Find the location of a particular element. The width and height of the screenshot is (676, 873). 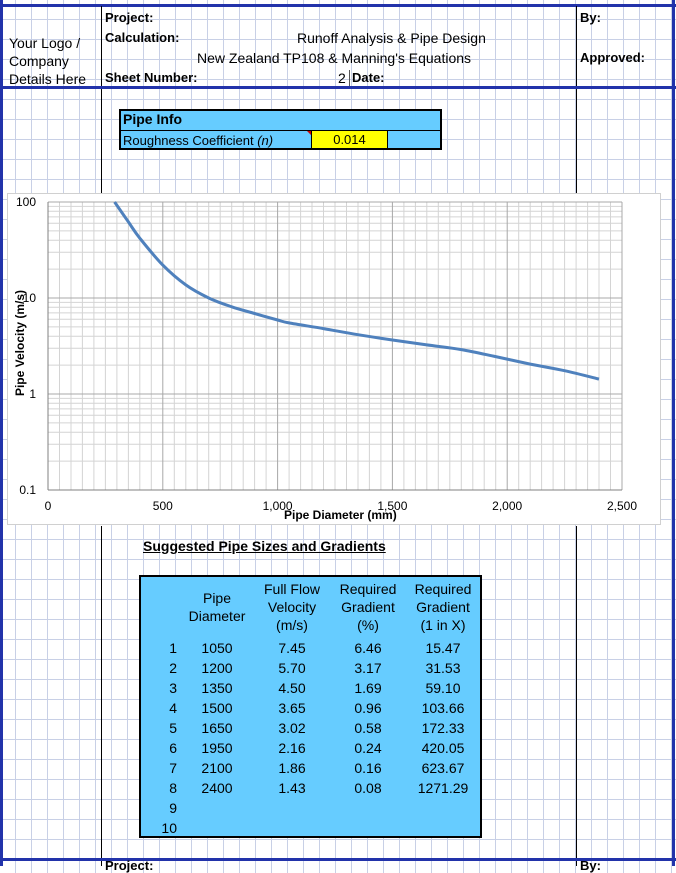

y-axis-label: Pipe Velocity (m/s) is located at coordinates (20, 343).